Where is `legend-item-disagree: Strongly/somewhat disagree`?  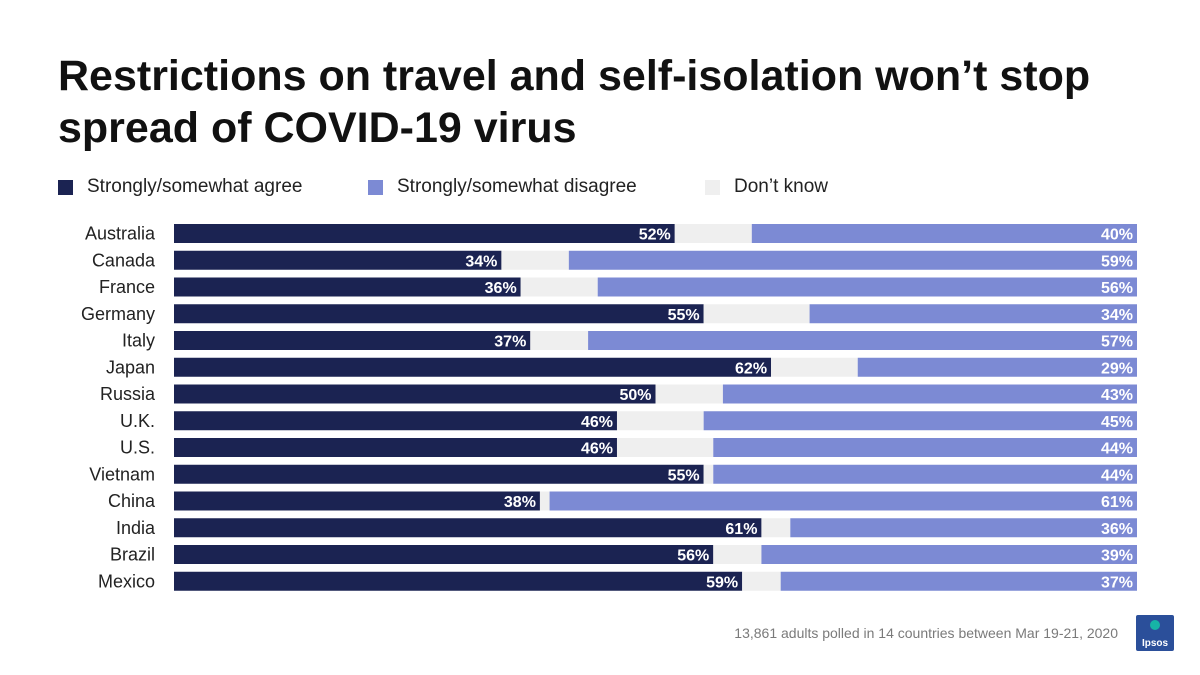 legend-item-disagree: Strongly/somewhat disagree is located at coordinates (536, 187).